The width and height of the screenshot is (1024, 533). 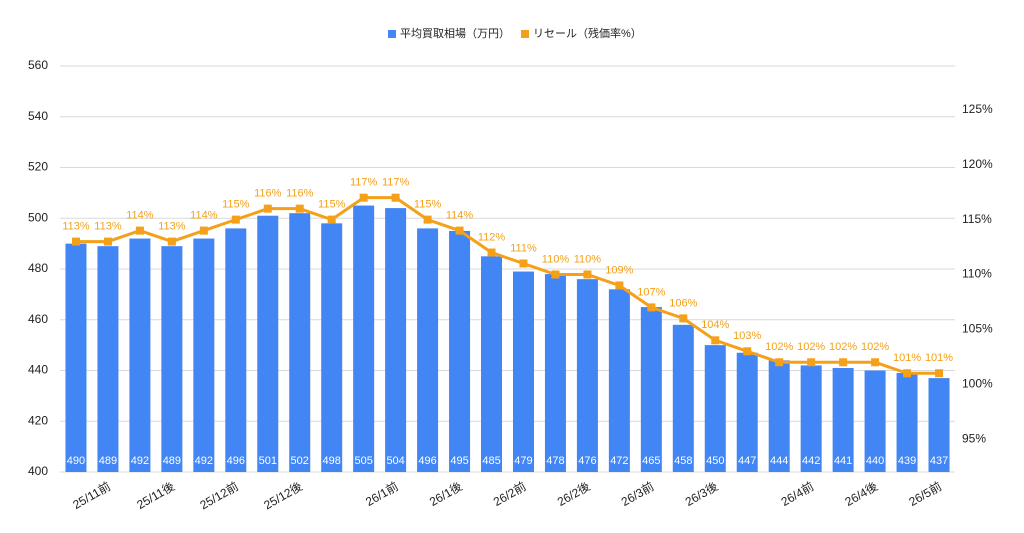 What do you see at coordinates (977, 274) in the screenshot?
I see `y2-tick-label: 110%` at bounding box center [977, 274].